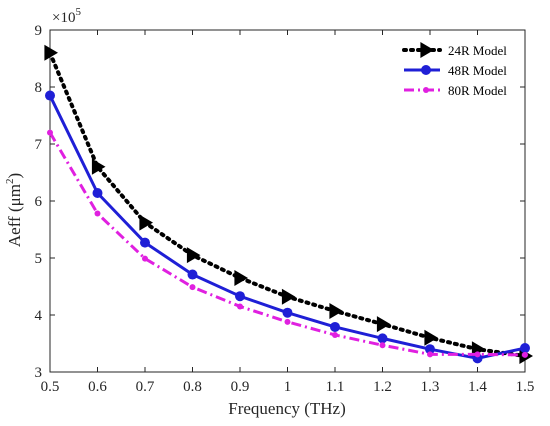  Describe the element at coordinates (430, 387) in the screenshot. I see `x-tick-label: 1.3` at that location.